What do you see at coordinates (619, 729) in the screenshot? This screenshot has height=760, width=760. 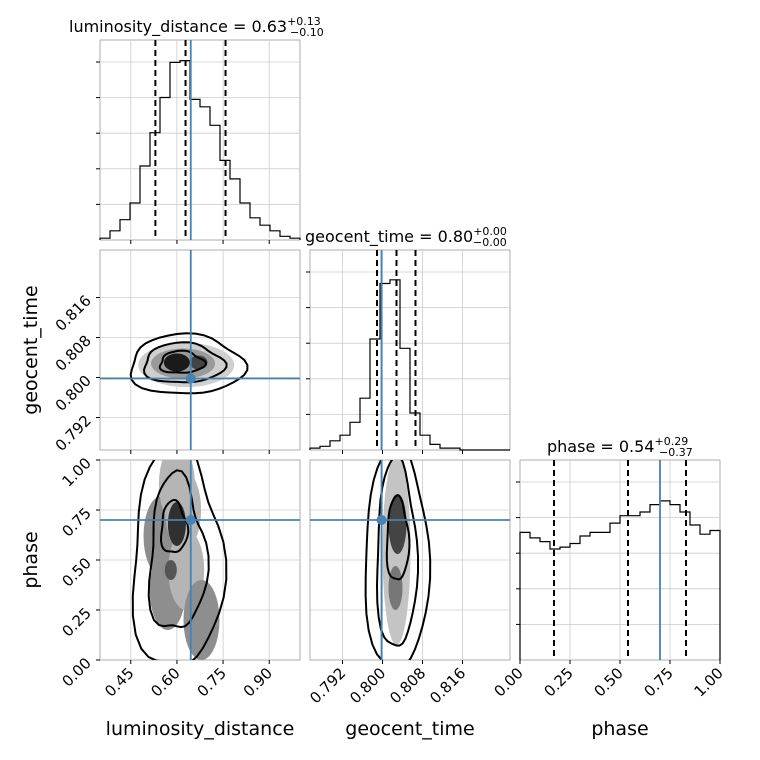 I see `xlabel-phase: phase` at bounding box center [619, 729].